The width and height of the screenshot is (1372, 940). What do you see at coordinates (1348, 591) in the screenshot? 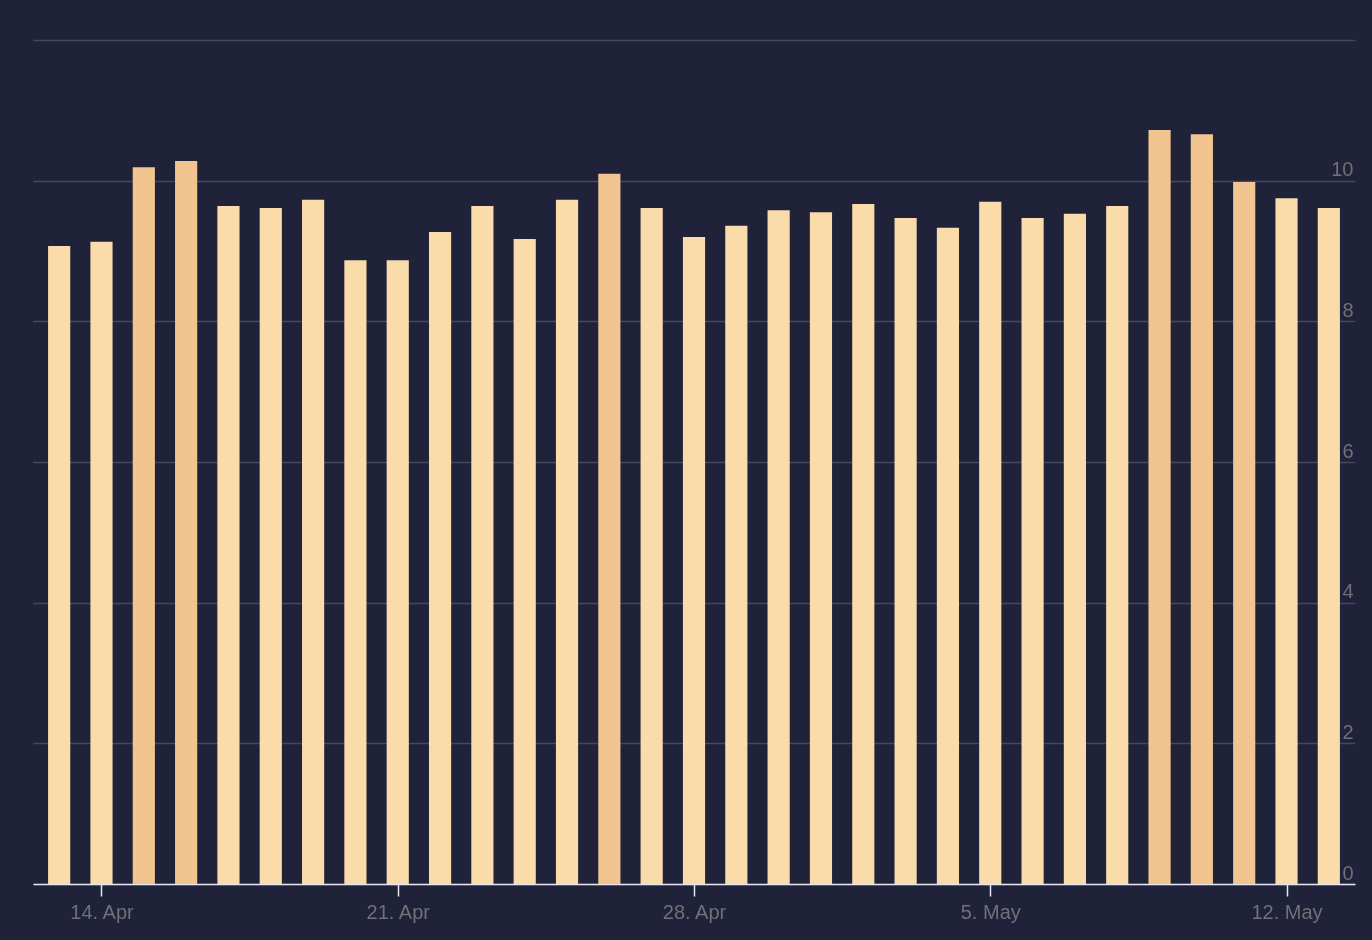
I see `y-tick-label: 4` at bounding box center [1348, 591].